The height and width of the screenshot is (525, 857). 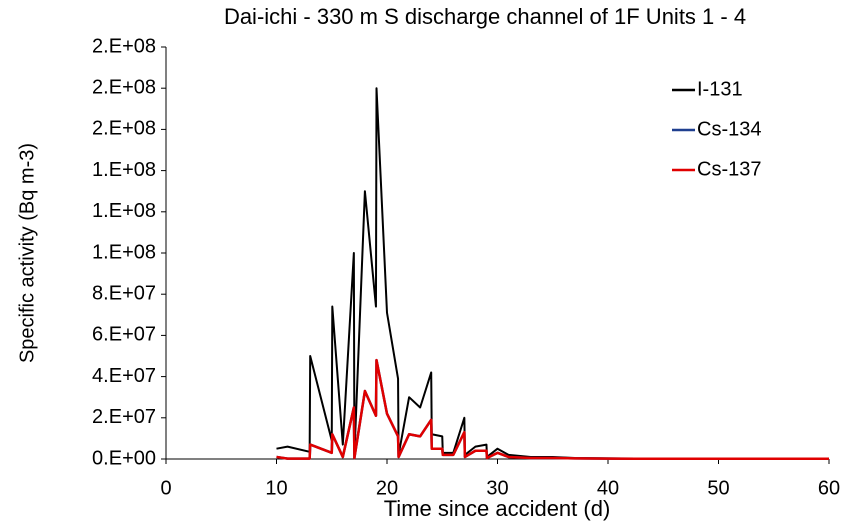 What do you see at coordinates (829, 488) in the screenshot?
I see `x-tick-label: 60` at bounding box center [829, 488].